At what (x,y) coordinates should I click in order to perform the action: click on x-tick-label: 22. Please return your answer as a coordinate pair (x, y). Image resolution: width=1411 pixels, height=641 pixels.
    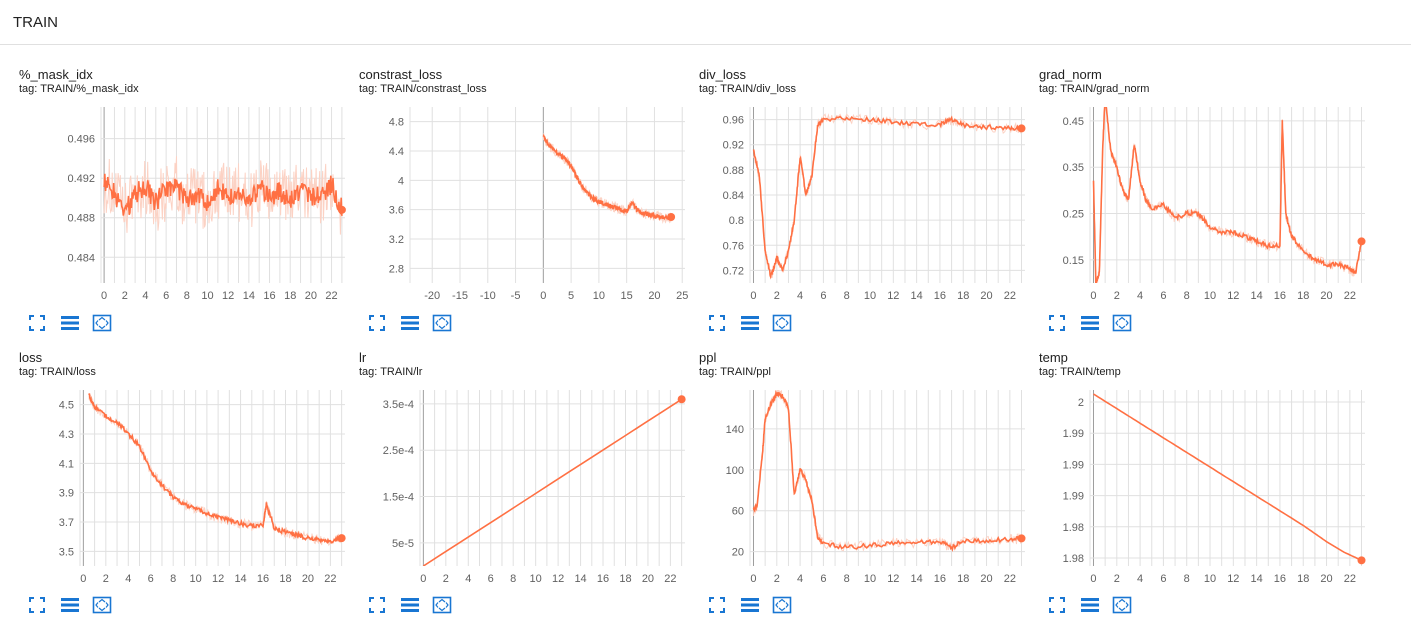
    Looking at the image, I should click on (1350, 296).